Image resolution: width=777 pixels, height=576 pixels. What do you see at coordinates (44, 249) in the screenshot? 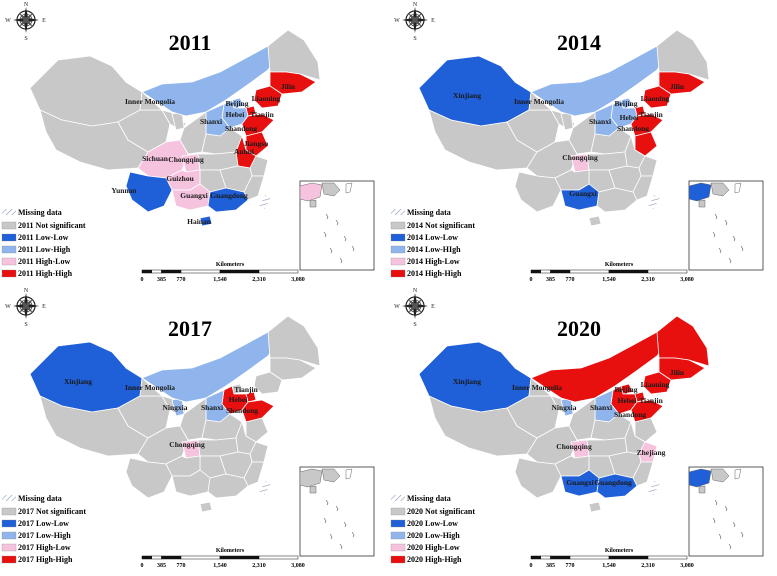
I see `legend-label-low-high: 2011 Low-High` at bounding box center [44, 249].